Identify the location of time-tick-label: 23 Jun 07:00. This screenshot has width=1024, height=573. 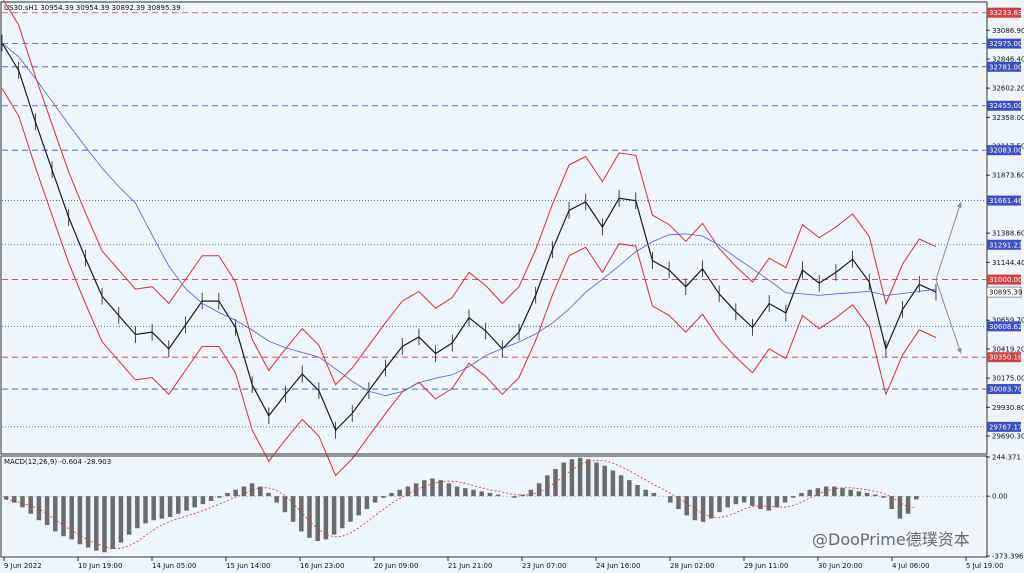
(544, 566).